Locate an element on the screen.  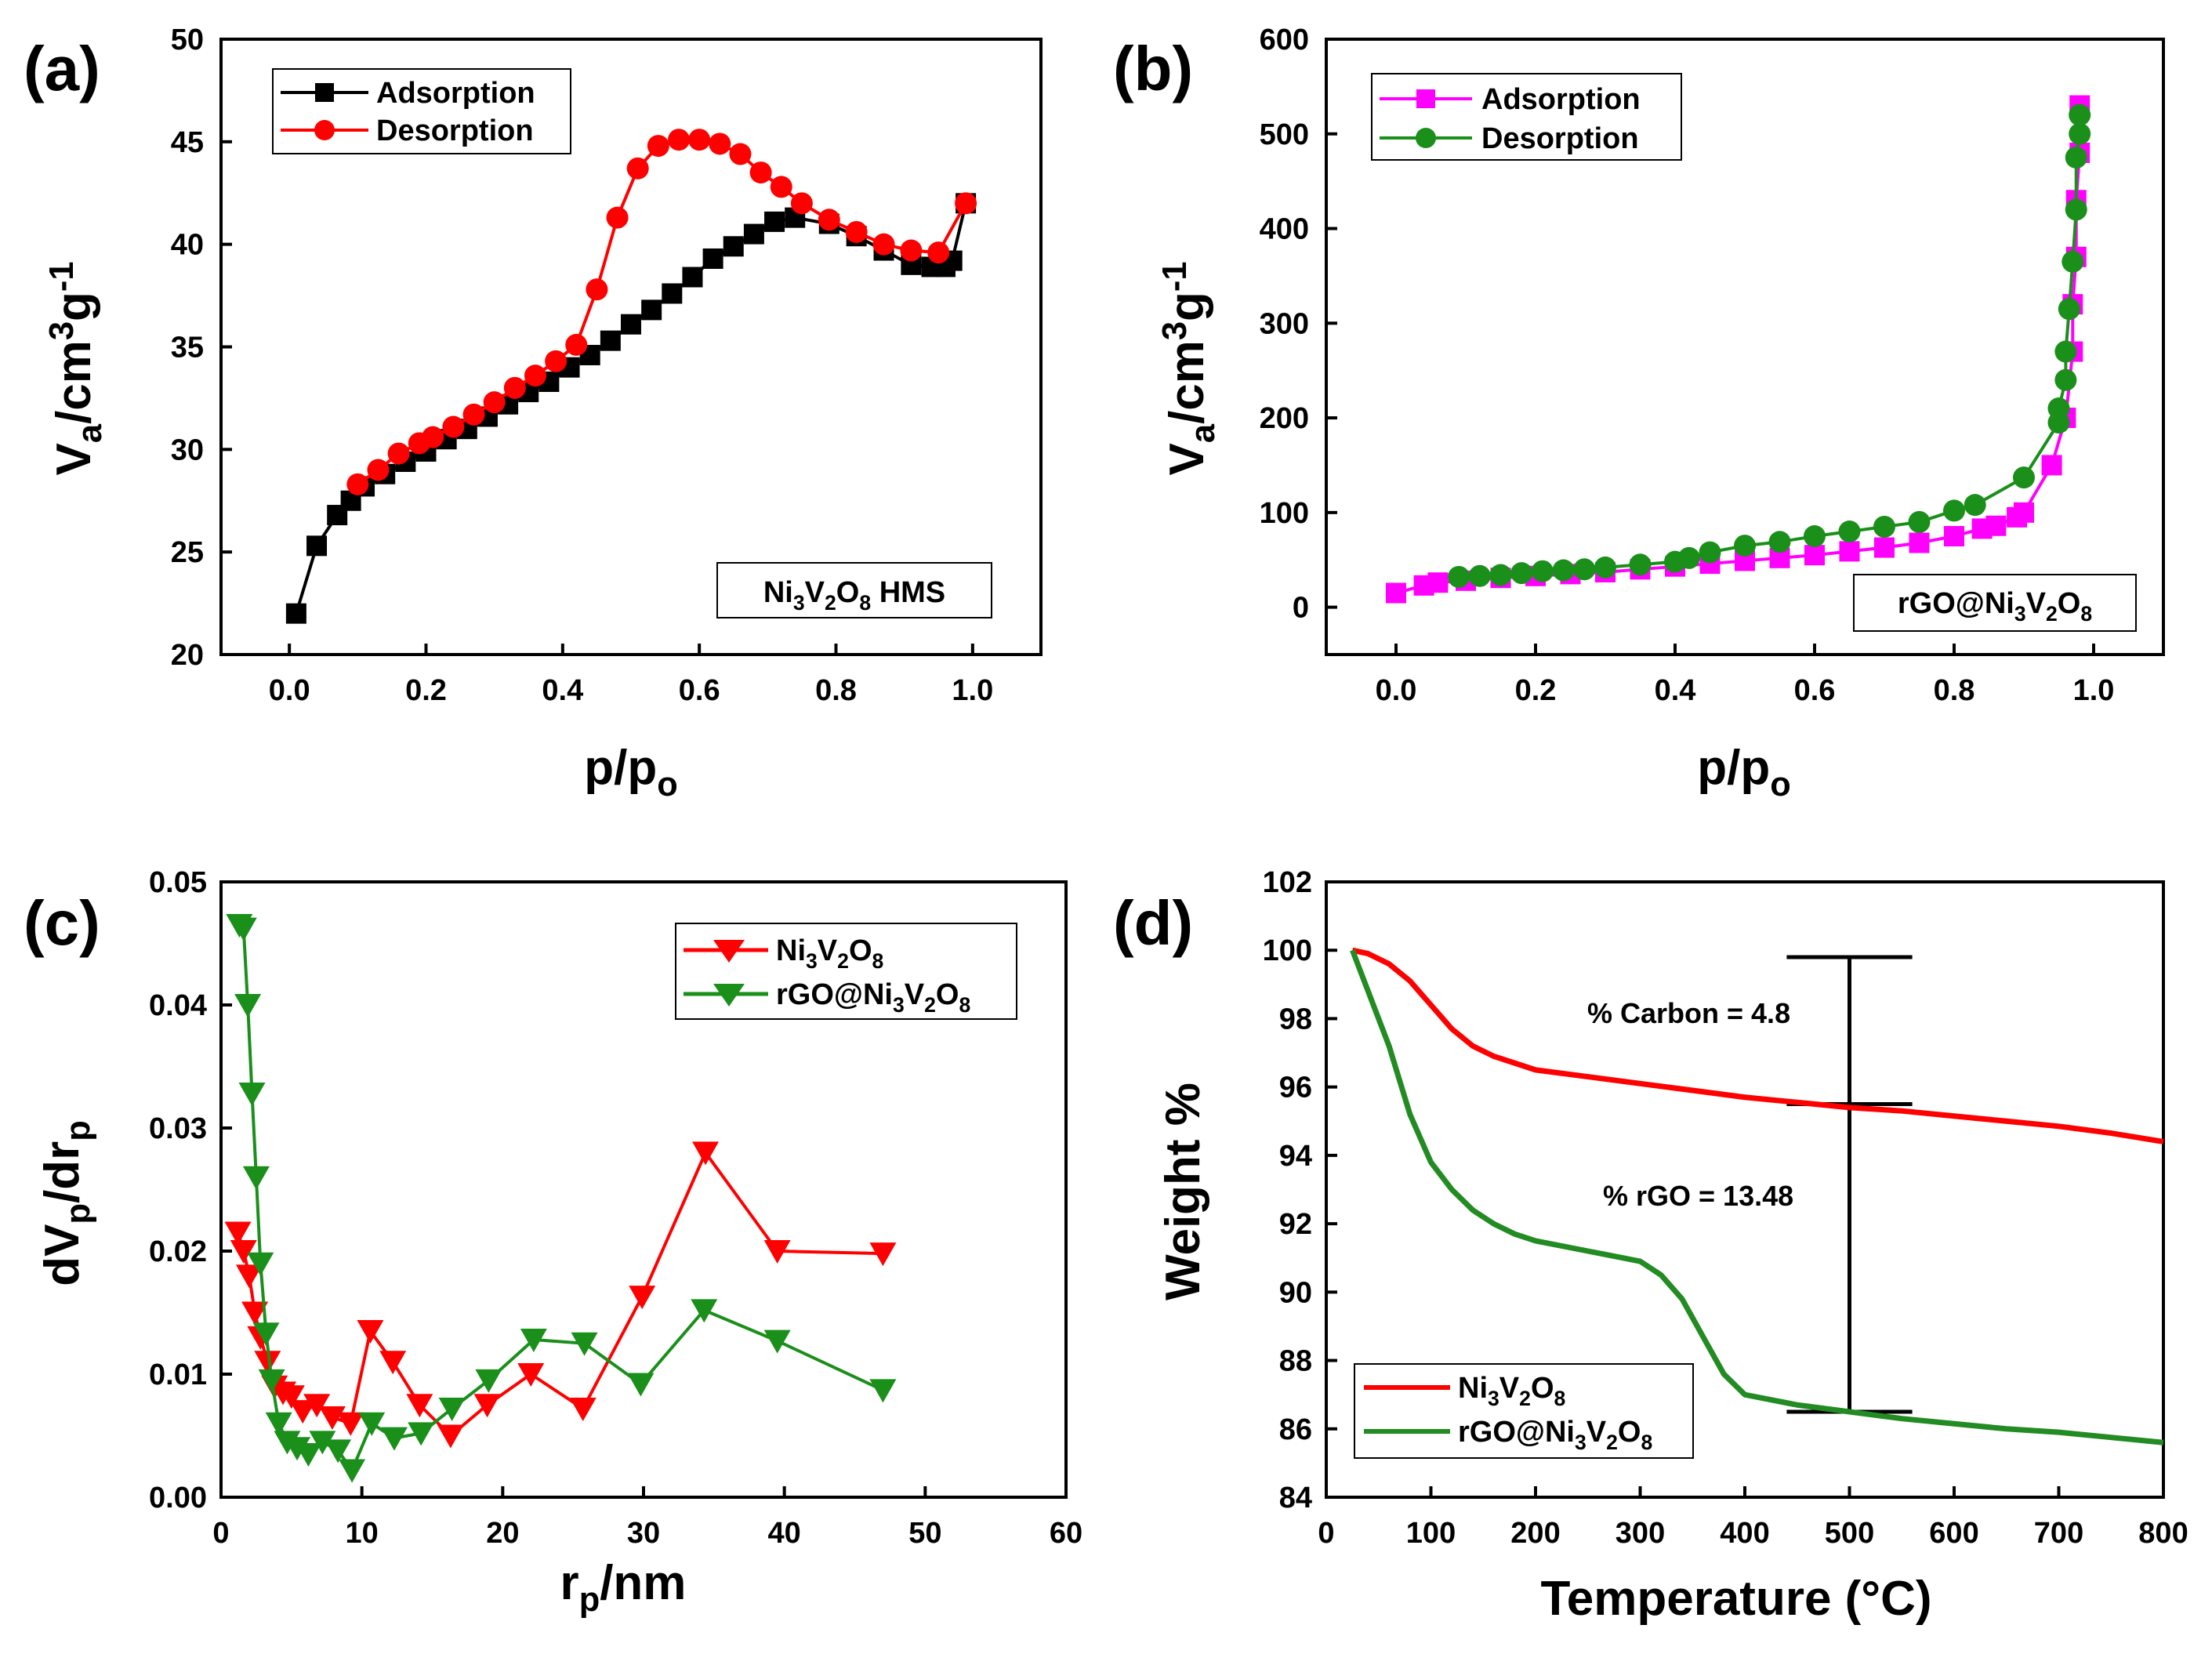
panel-a-legend: Adsorption Desorption is located at coordinates (421, 111).